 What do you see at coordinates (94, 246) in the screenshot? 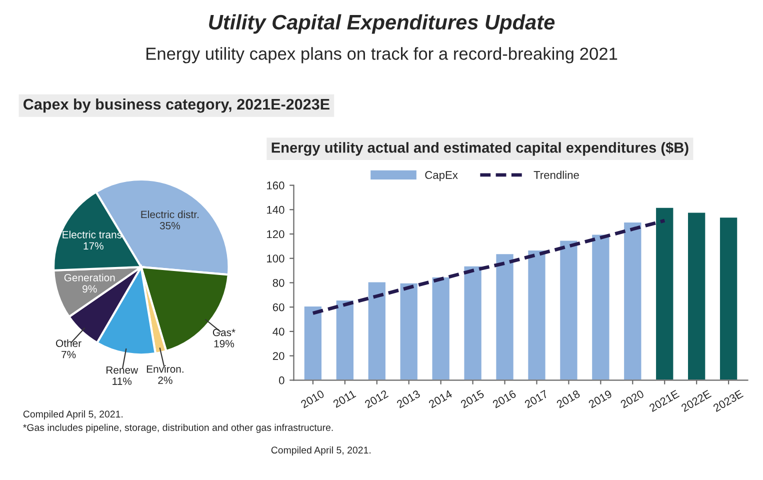
I see `data-label: 17%` at bounding box center [94, 246].